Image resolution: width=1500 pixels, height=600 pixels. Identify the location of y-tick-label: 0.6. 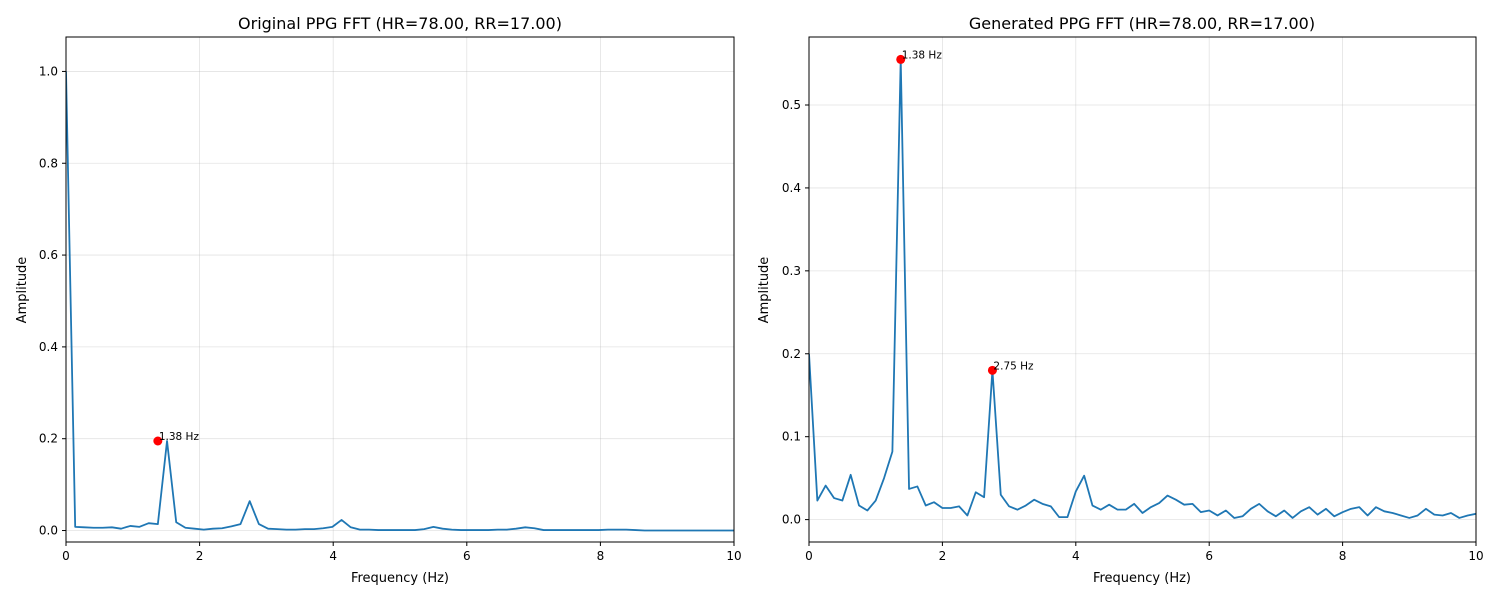
(48, 255).